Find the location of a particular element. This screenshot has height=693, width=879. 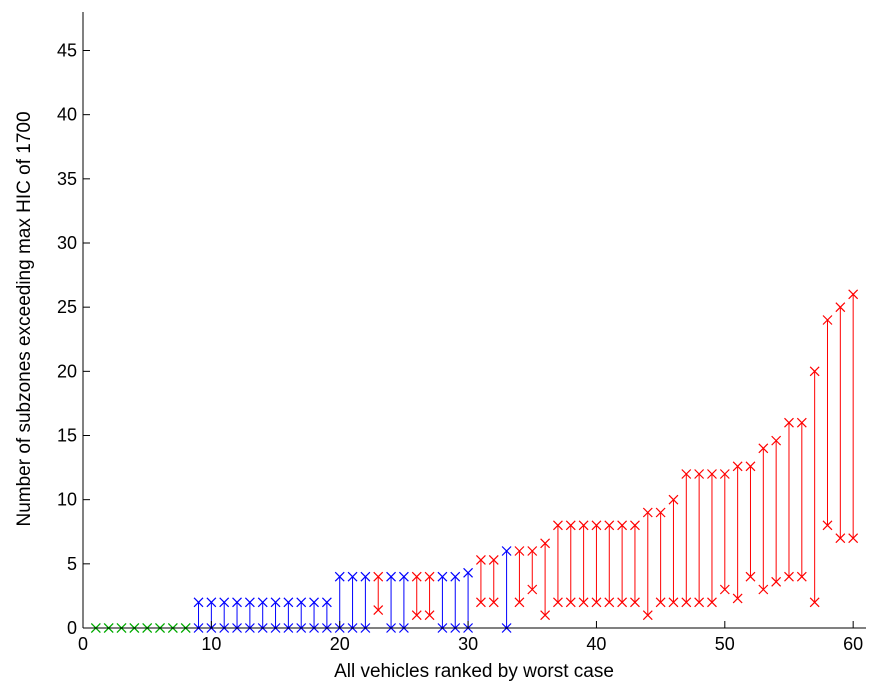

y-tick-label: 25 is located at coordinates (67, 307).